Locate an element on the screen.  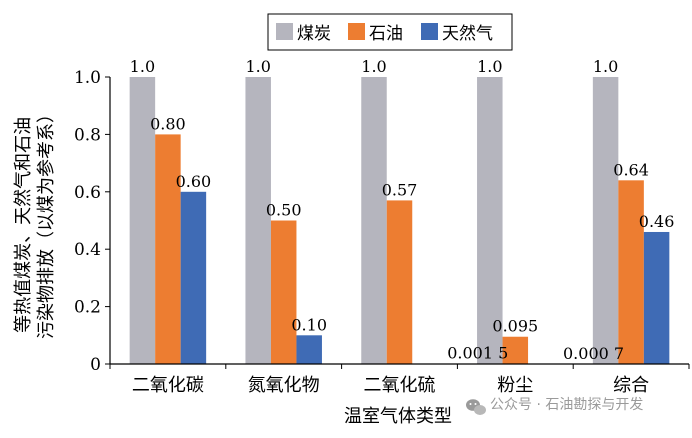
legend-frame is located at coordinates (390, 32).